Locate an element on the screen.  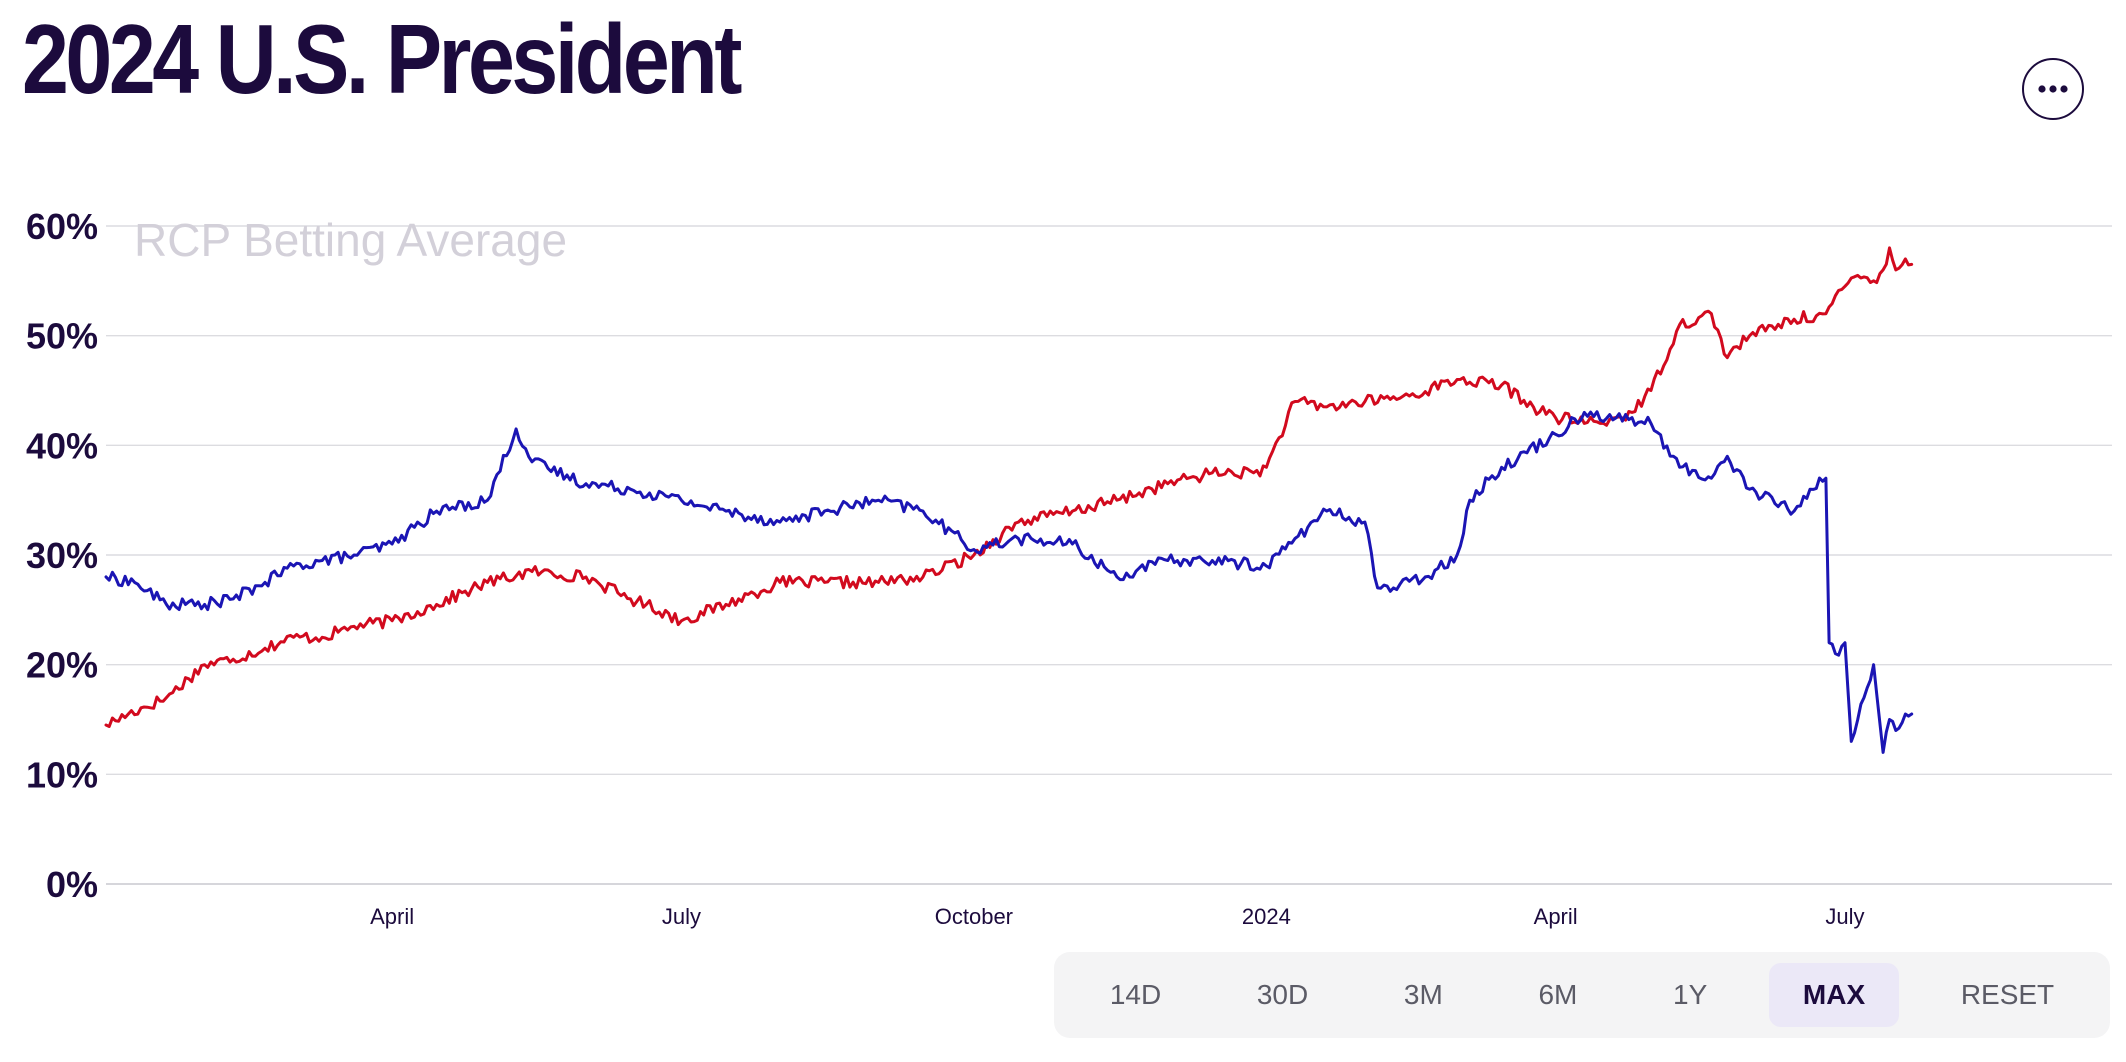
x-tick-label: October is located at coordinates (974, 916).